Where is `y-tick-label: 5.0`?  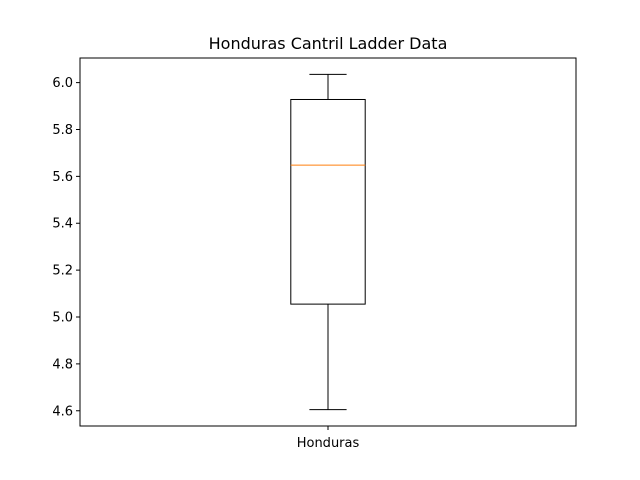 y-tick-label: 5.0 is located at coordinates (62, 318).